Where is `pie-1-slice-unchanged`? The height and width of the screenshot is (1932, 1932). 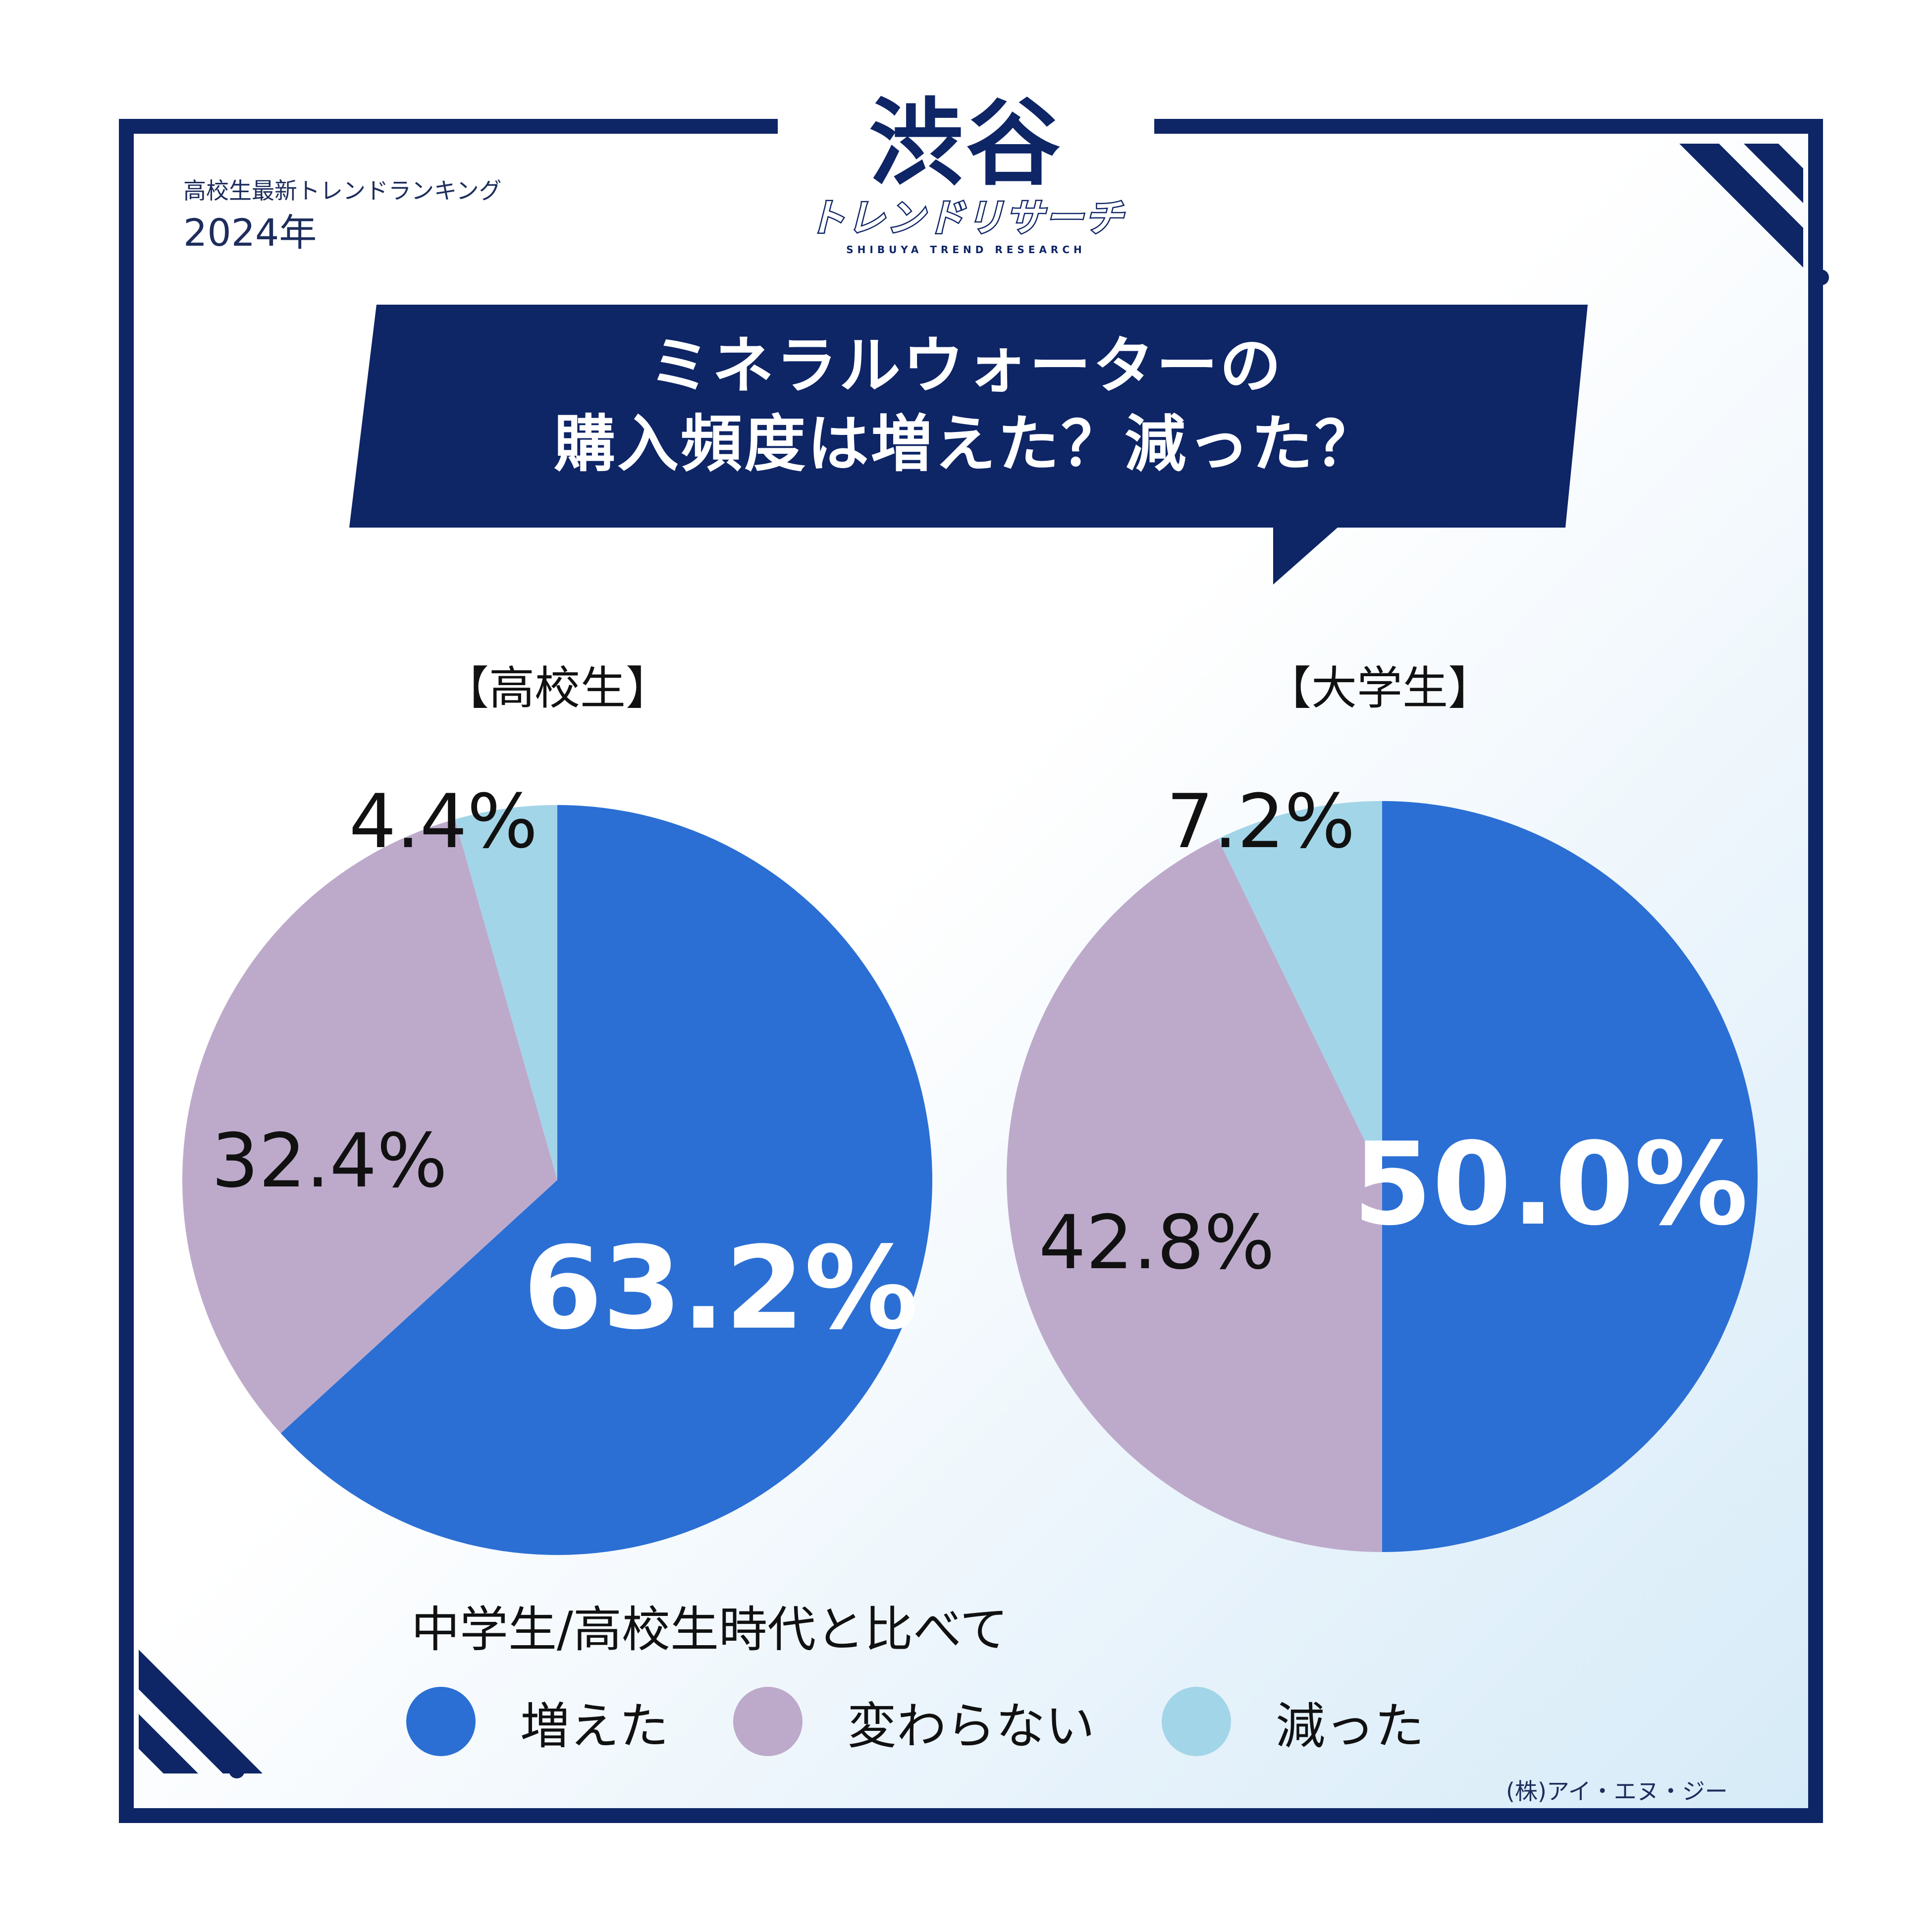 pie-1-slice-unchanged is located at coordinates (1194, 1195).